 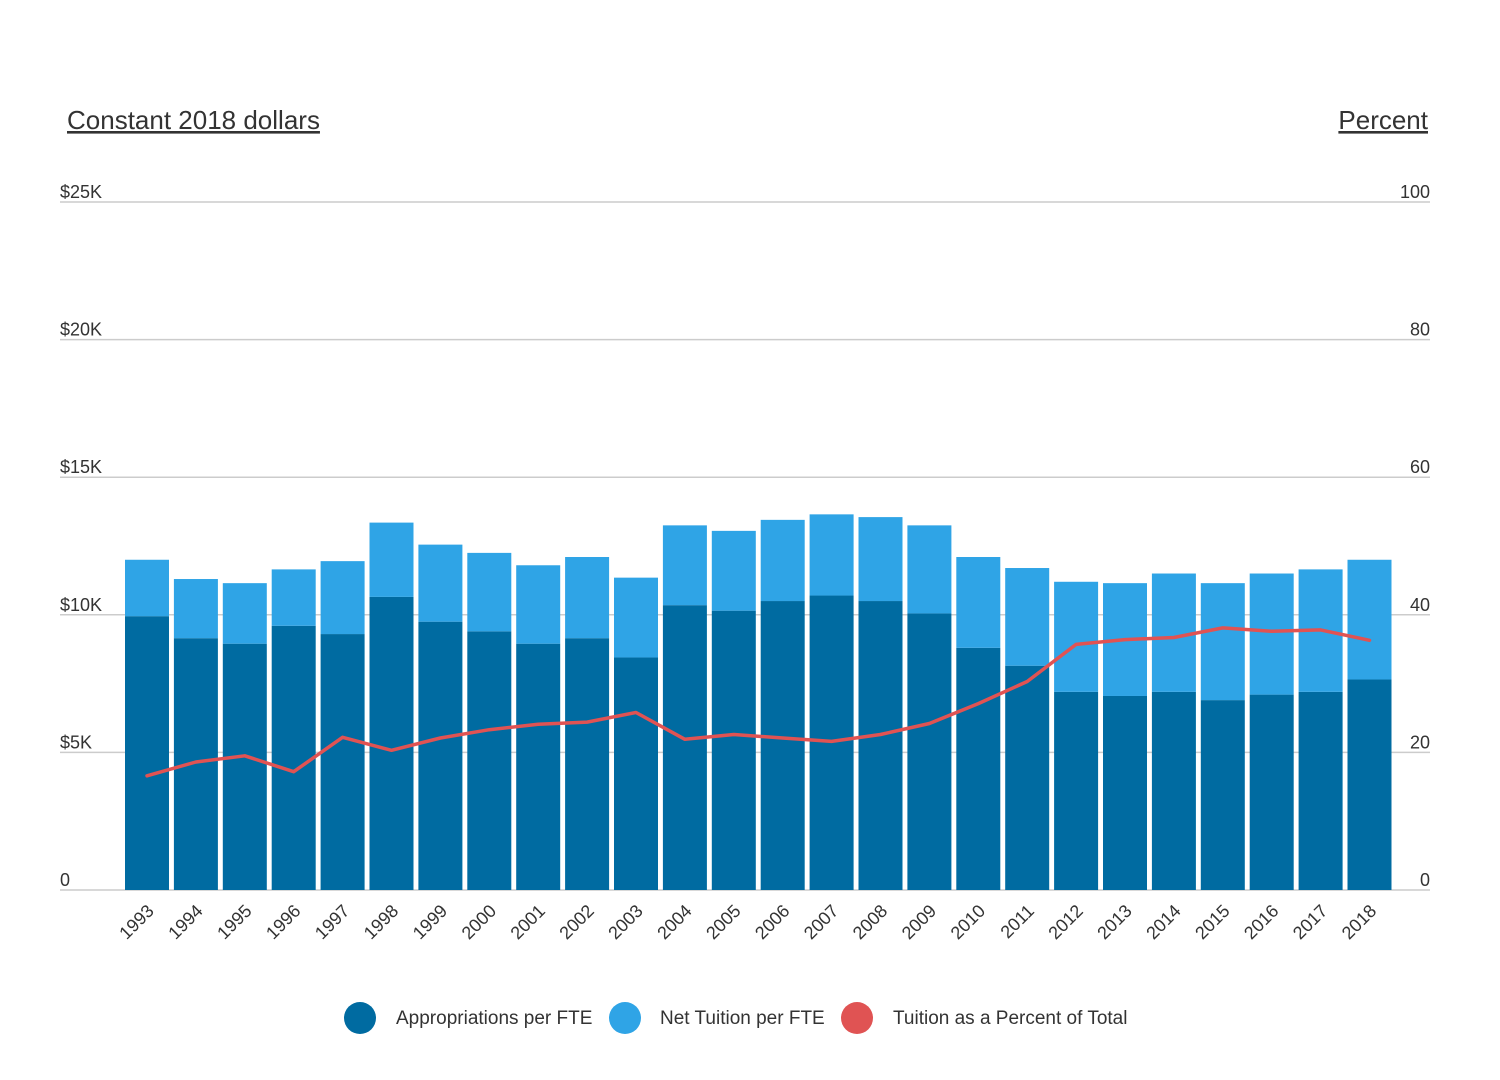 What do you see at coordinates (430, 922) in the screenshot?
I see `x-tick-label: 1999` at bounding box center [430, 922].